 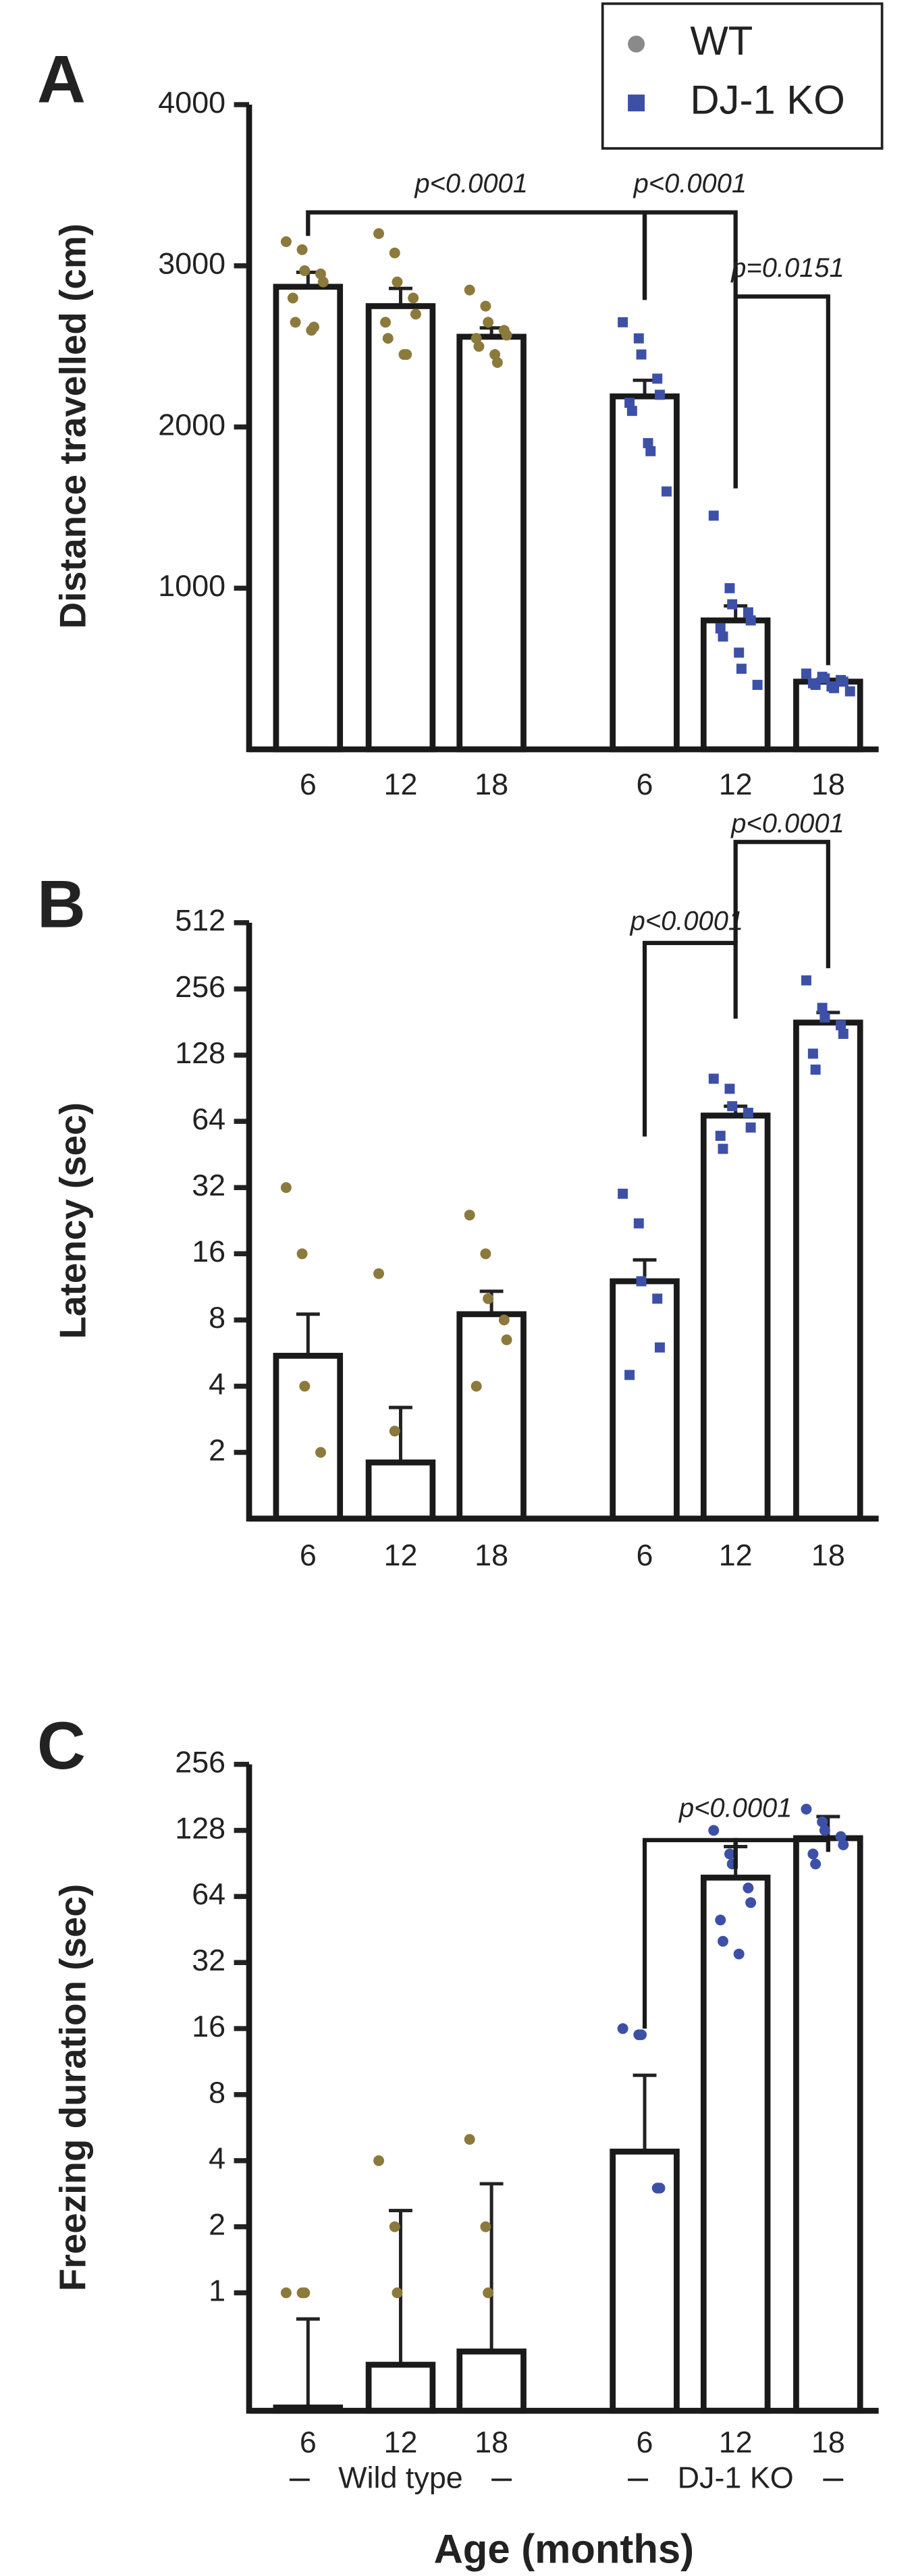 I want to click on y-axis-title: Distance travelled (cm), so click(x=73, y=425).